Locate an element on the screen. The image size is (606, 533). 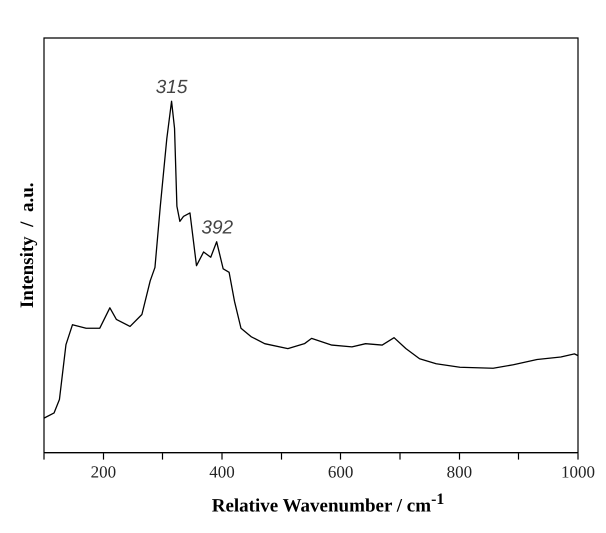
x-tick-label: 800 is located at coordinates (459, 472).